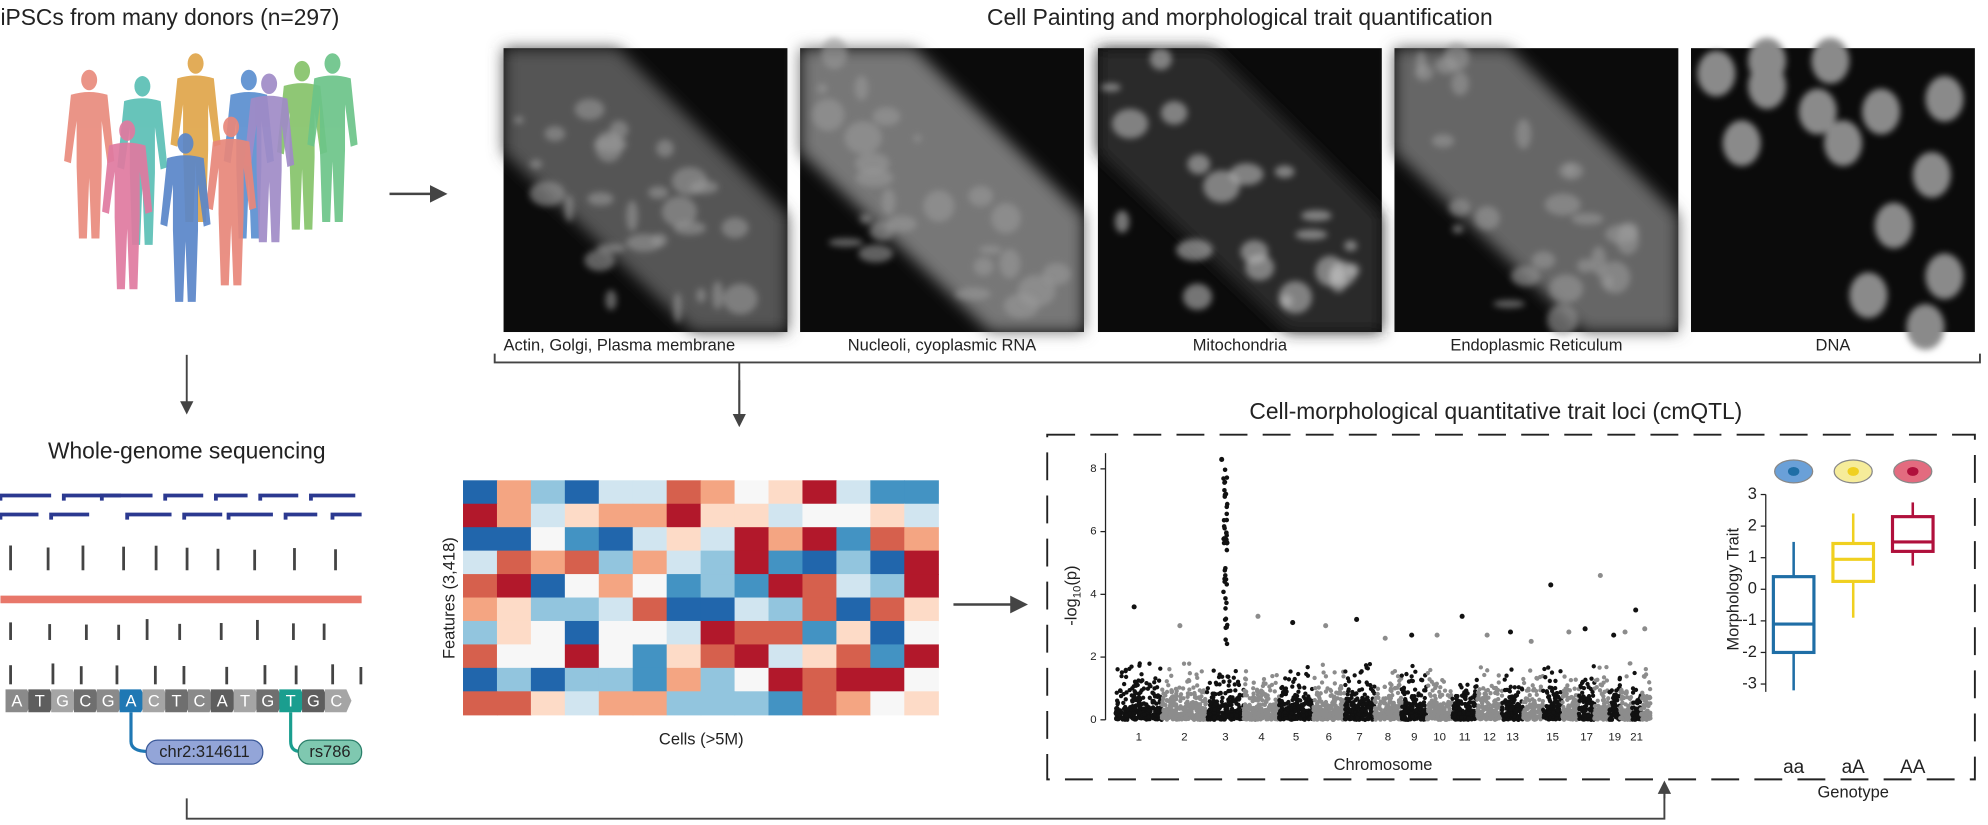  Describe the element at coordinates (155, 701) in the screenshot. I see `base-box` at that location.